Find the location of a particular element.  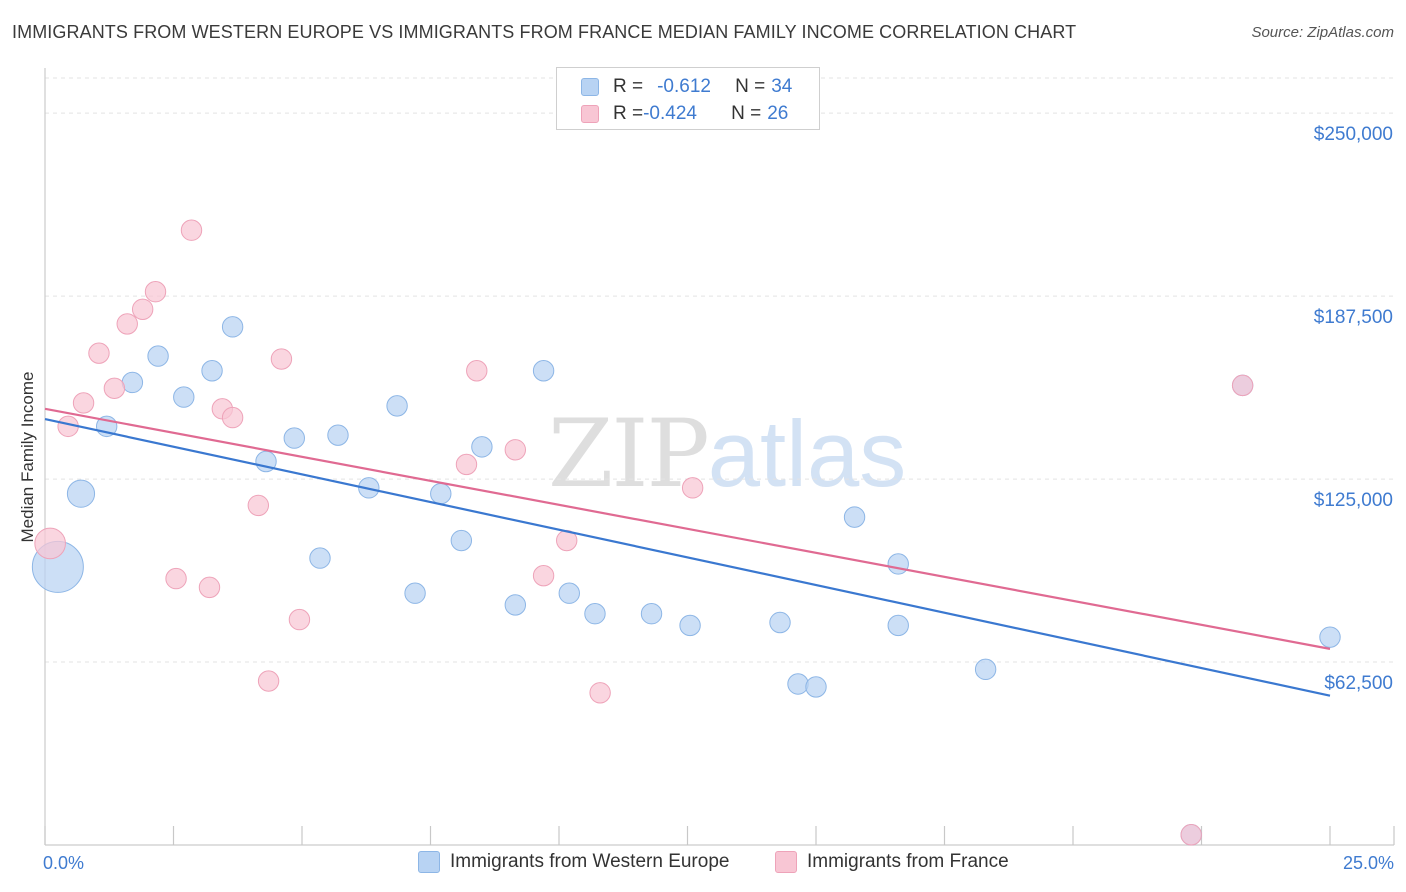

legend-row-pink: R = -0.424 N = 26 is located at coordinates (684, 114).